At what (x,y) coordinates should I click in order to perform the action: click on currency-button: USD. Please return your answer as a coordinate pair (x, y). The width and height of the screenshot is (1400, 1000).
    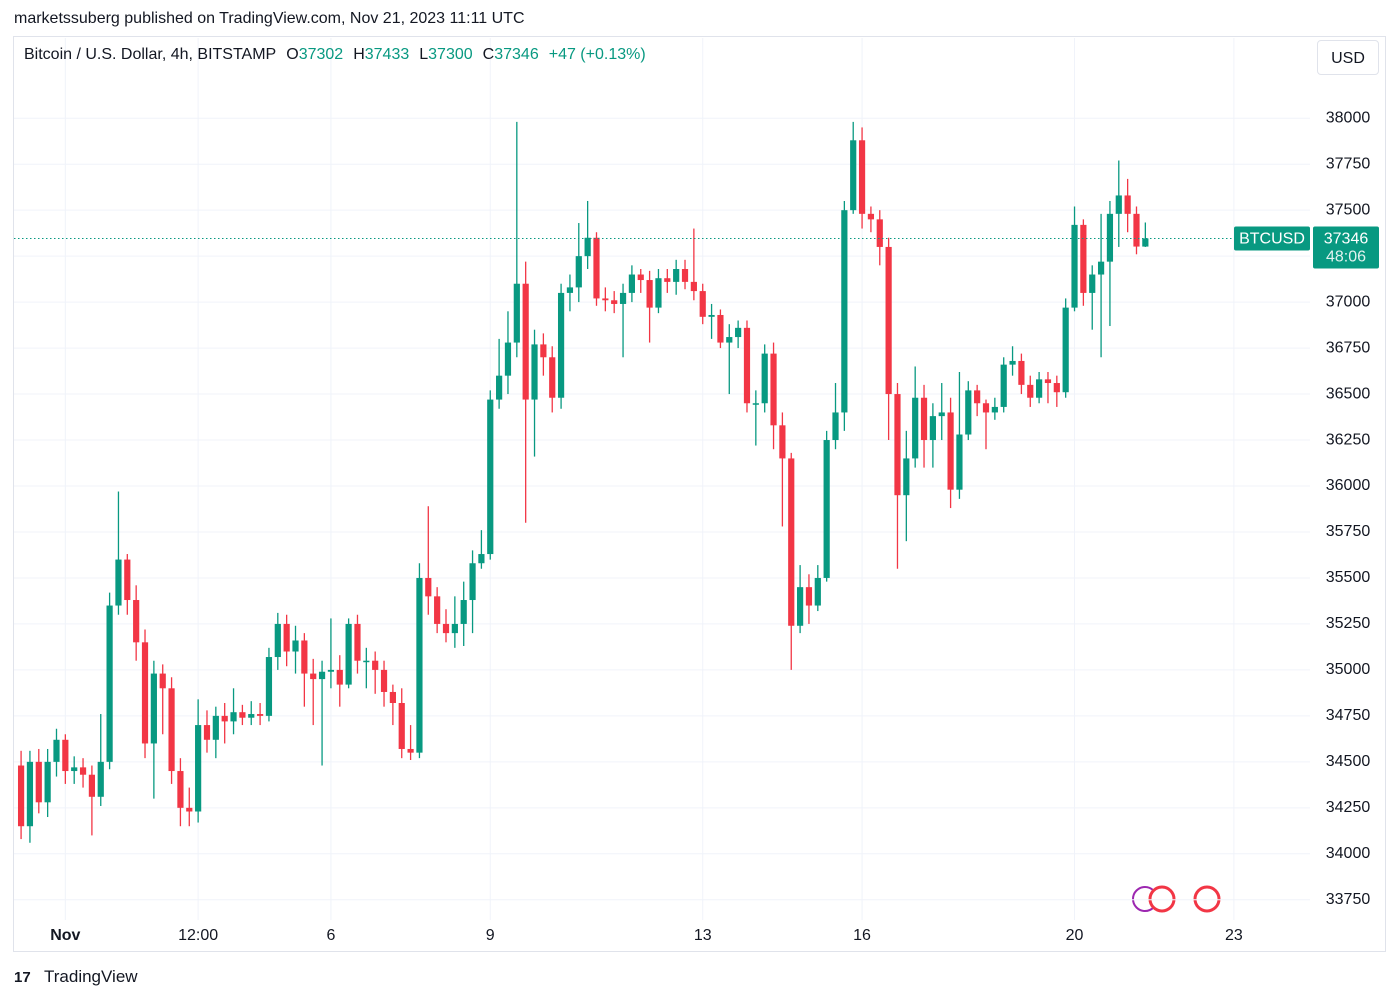
    Looking at the image, I should click on (1348, 57).